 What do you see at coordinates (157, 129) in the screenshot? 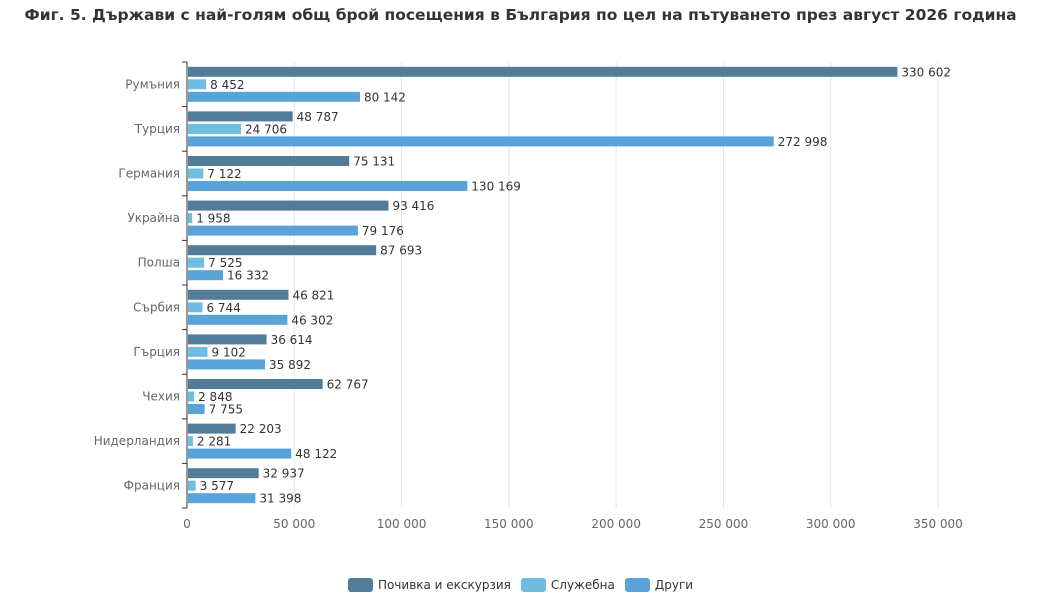
I see `category-label: Турция` at bounding box center [157, 129].